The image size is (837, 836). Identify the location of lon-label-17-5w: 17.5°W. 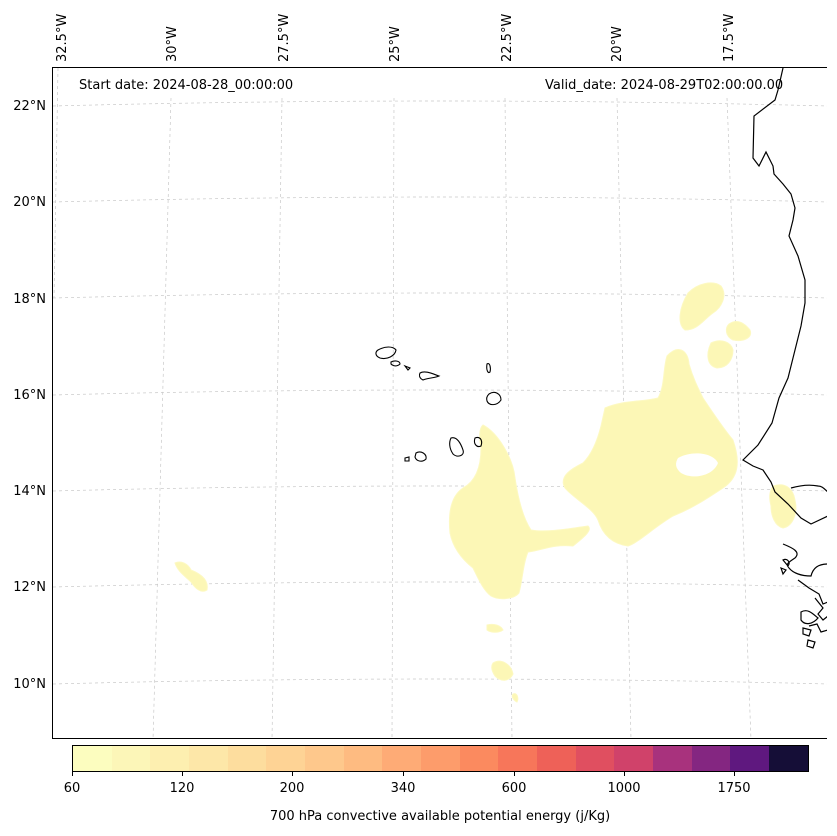
(729, 37).